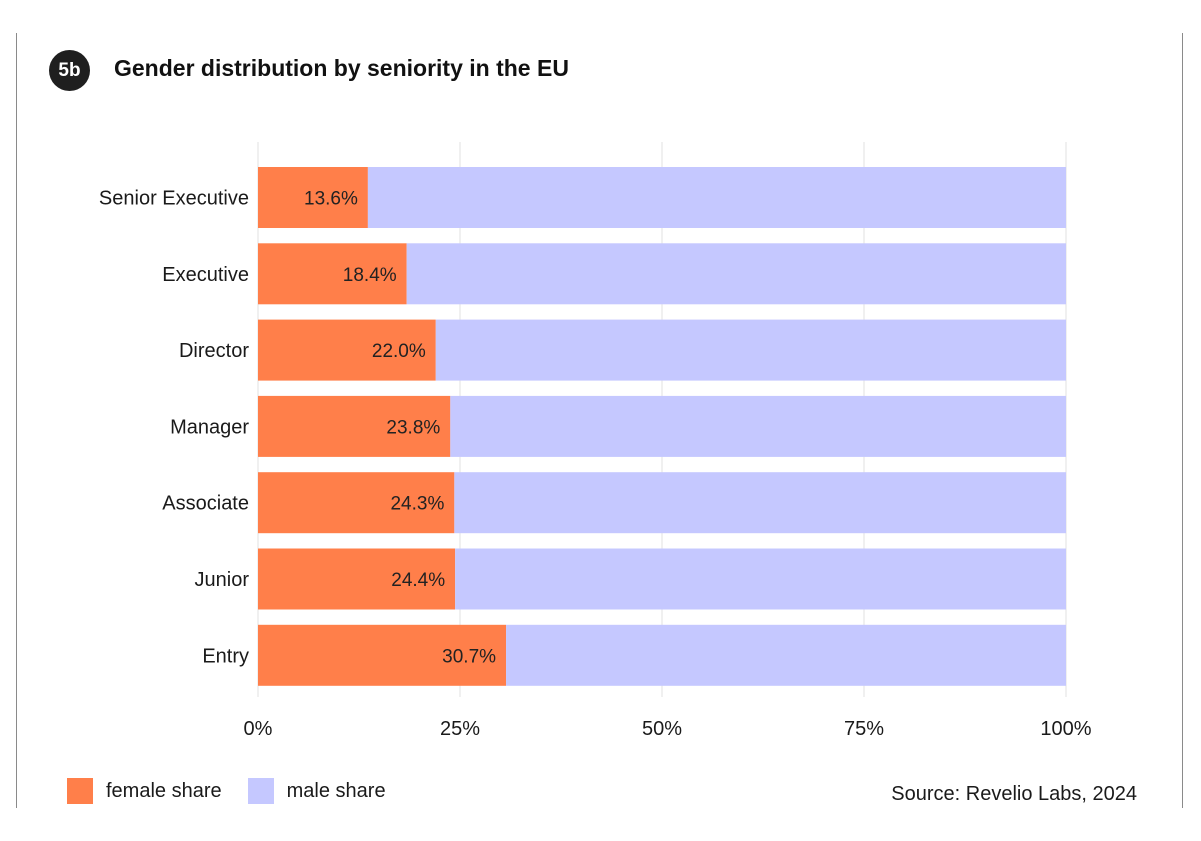 The image size is (1201, 841). Describe the element at coordinates (336, 790) in the screenshot. I see `legend-label-male: male share` at that location.